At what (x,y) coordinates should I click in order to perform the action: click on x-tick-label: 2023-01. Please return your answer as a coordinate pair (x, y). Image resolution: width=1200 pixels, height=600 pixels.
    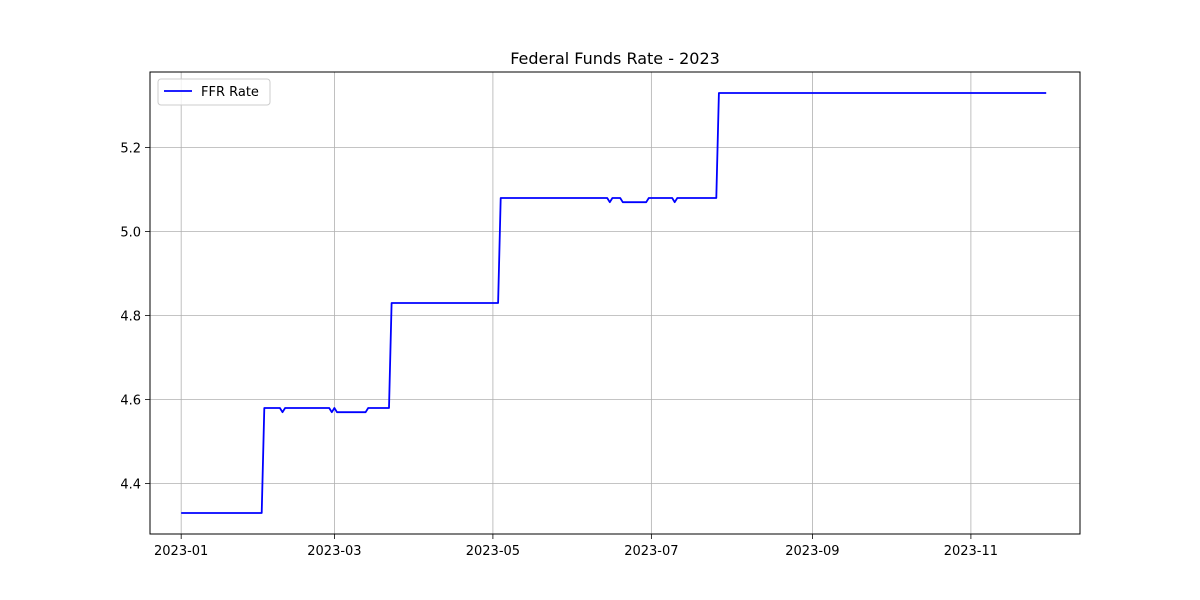
    Looking at the image, I should click on (181, 551).